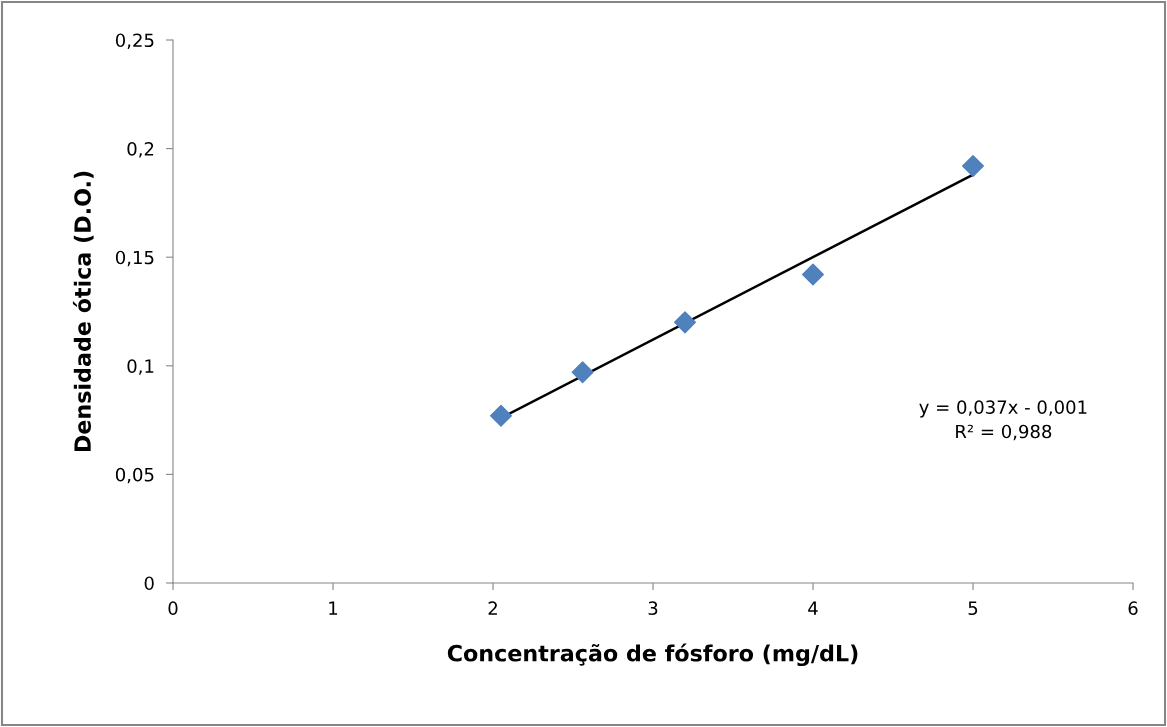 The width and height of the screenshot is (1167, 727). Describe the element at coordinates (149, 583) in the screenshot. I see `y-tick-label: 0` at that location.